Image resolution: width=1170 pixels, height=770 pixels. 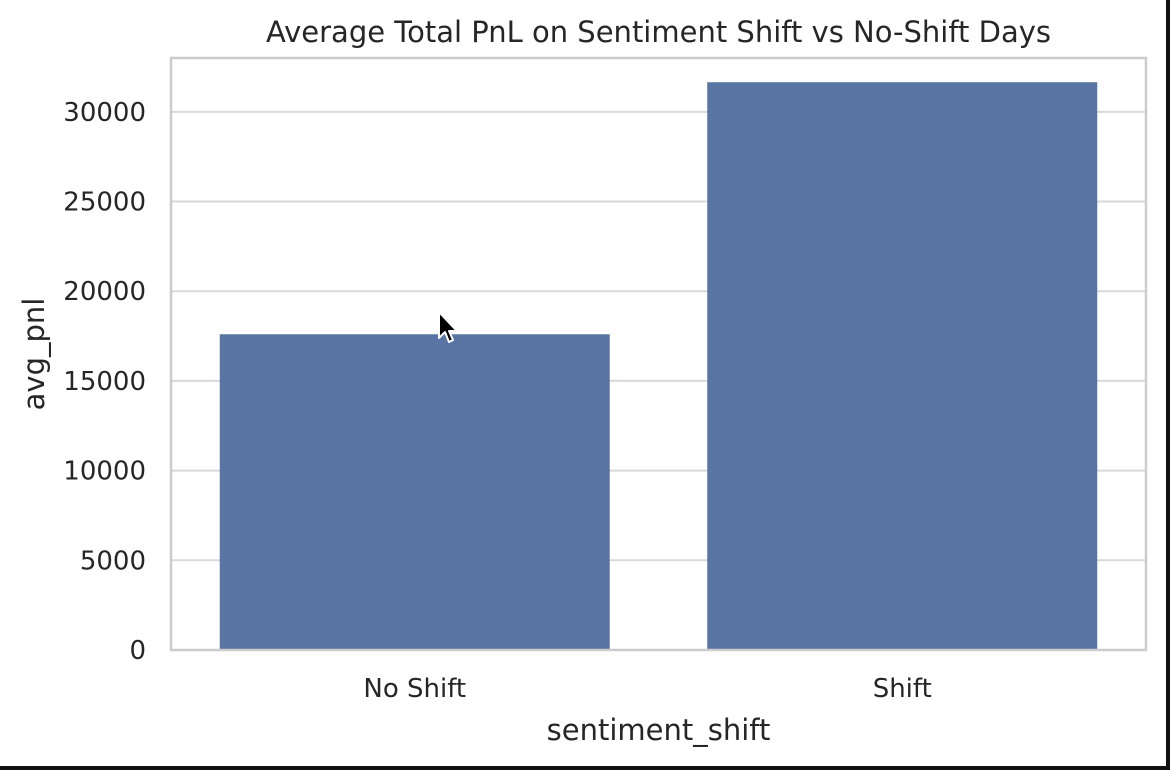 What do you see at coordinates (113, 561) in the screenshot?
I see `y-tick-label: 5000` at bounding box center [113, 561].